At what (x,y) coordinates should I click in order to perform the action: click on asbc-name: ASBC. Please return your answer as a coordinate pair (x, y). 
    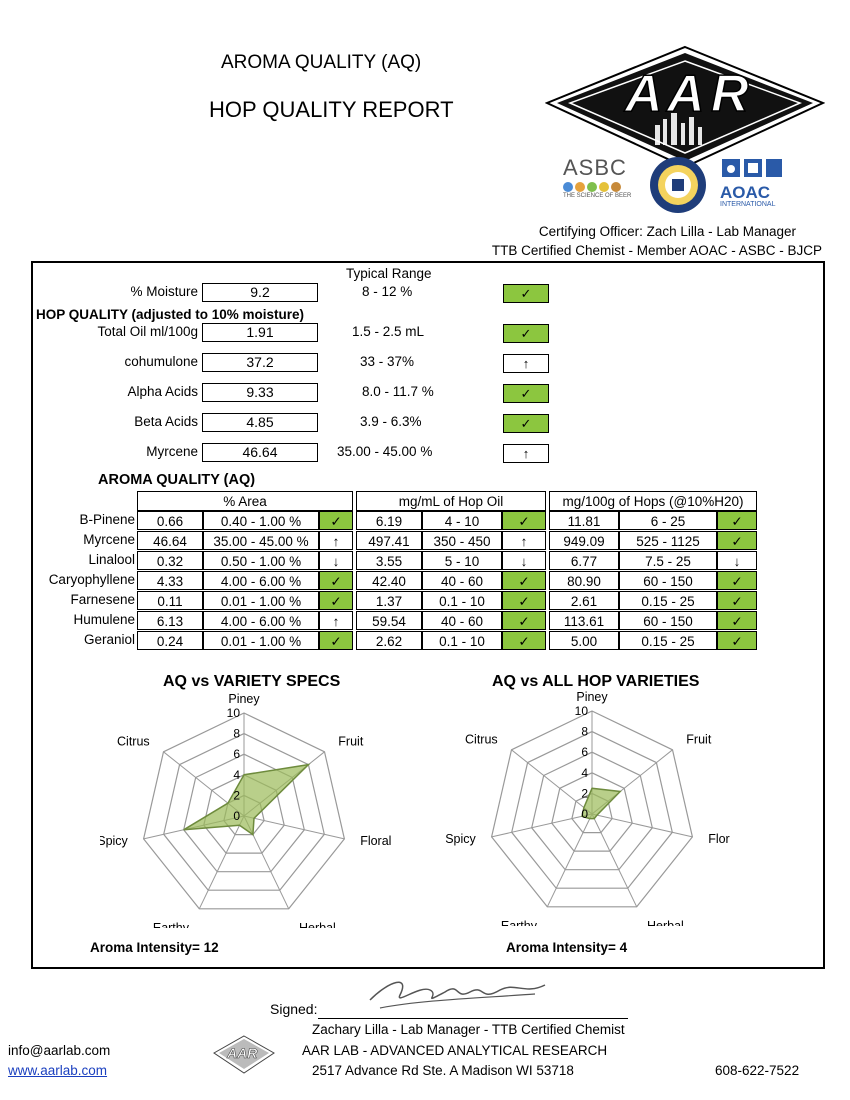
    Looking at the image, I should click on (595, 167).